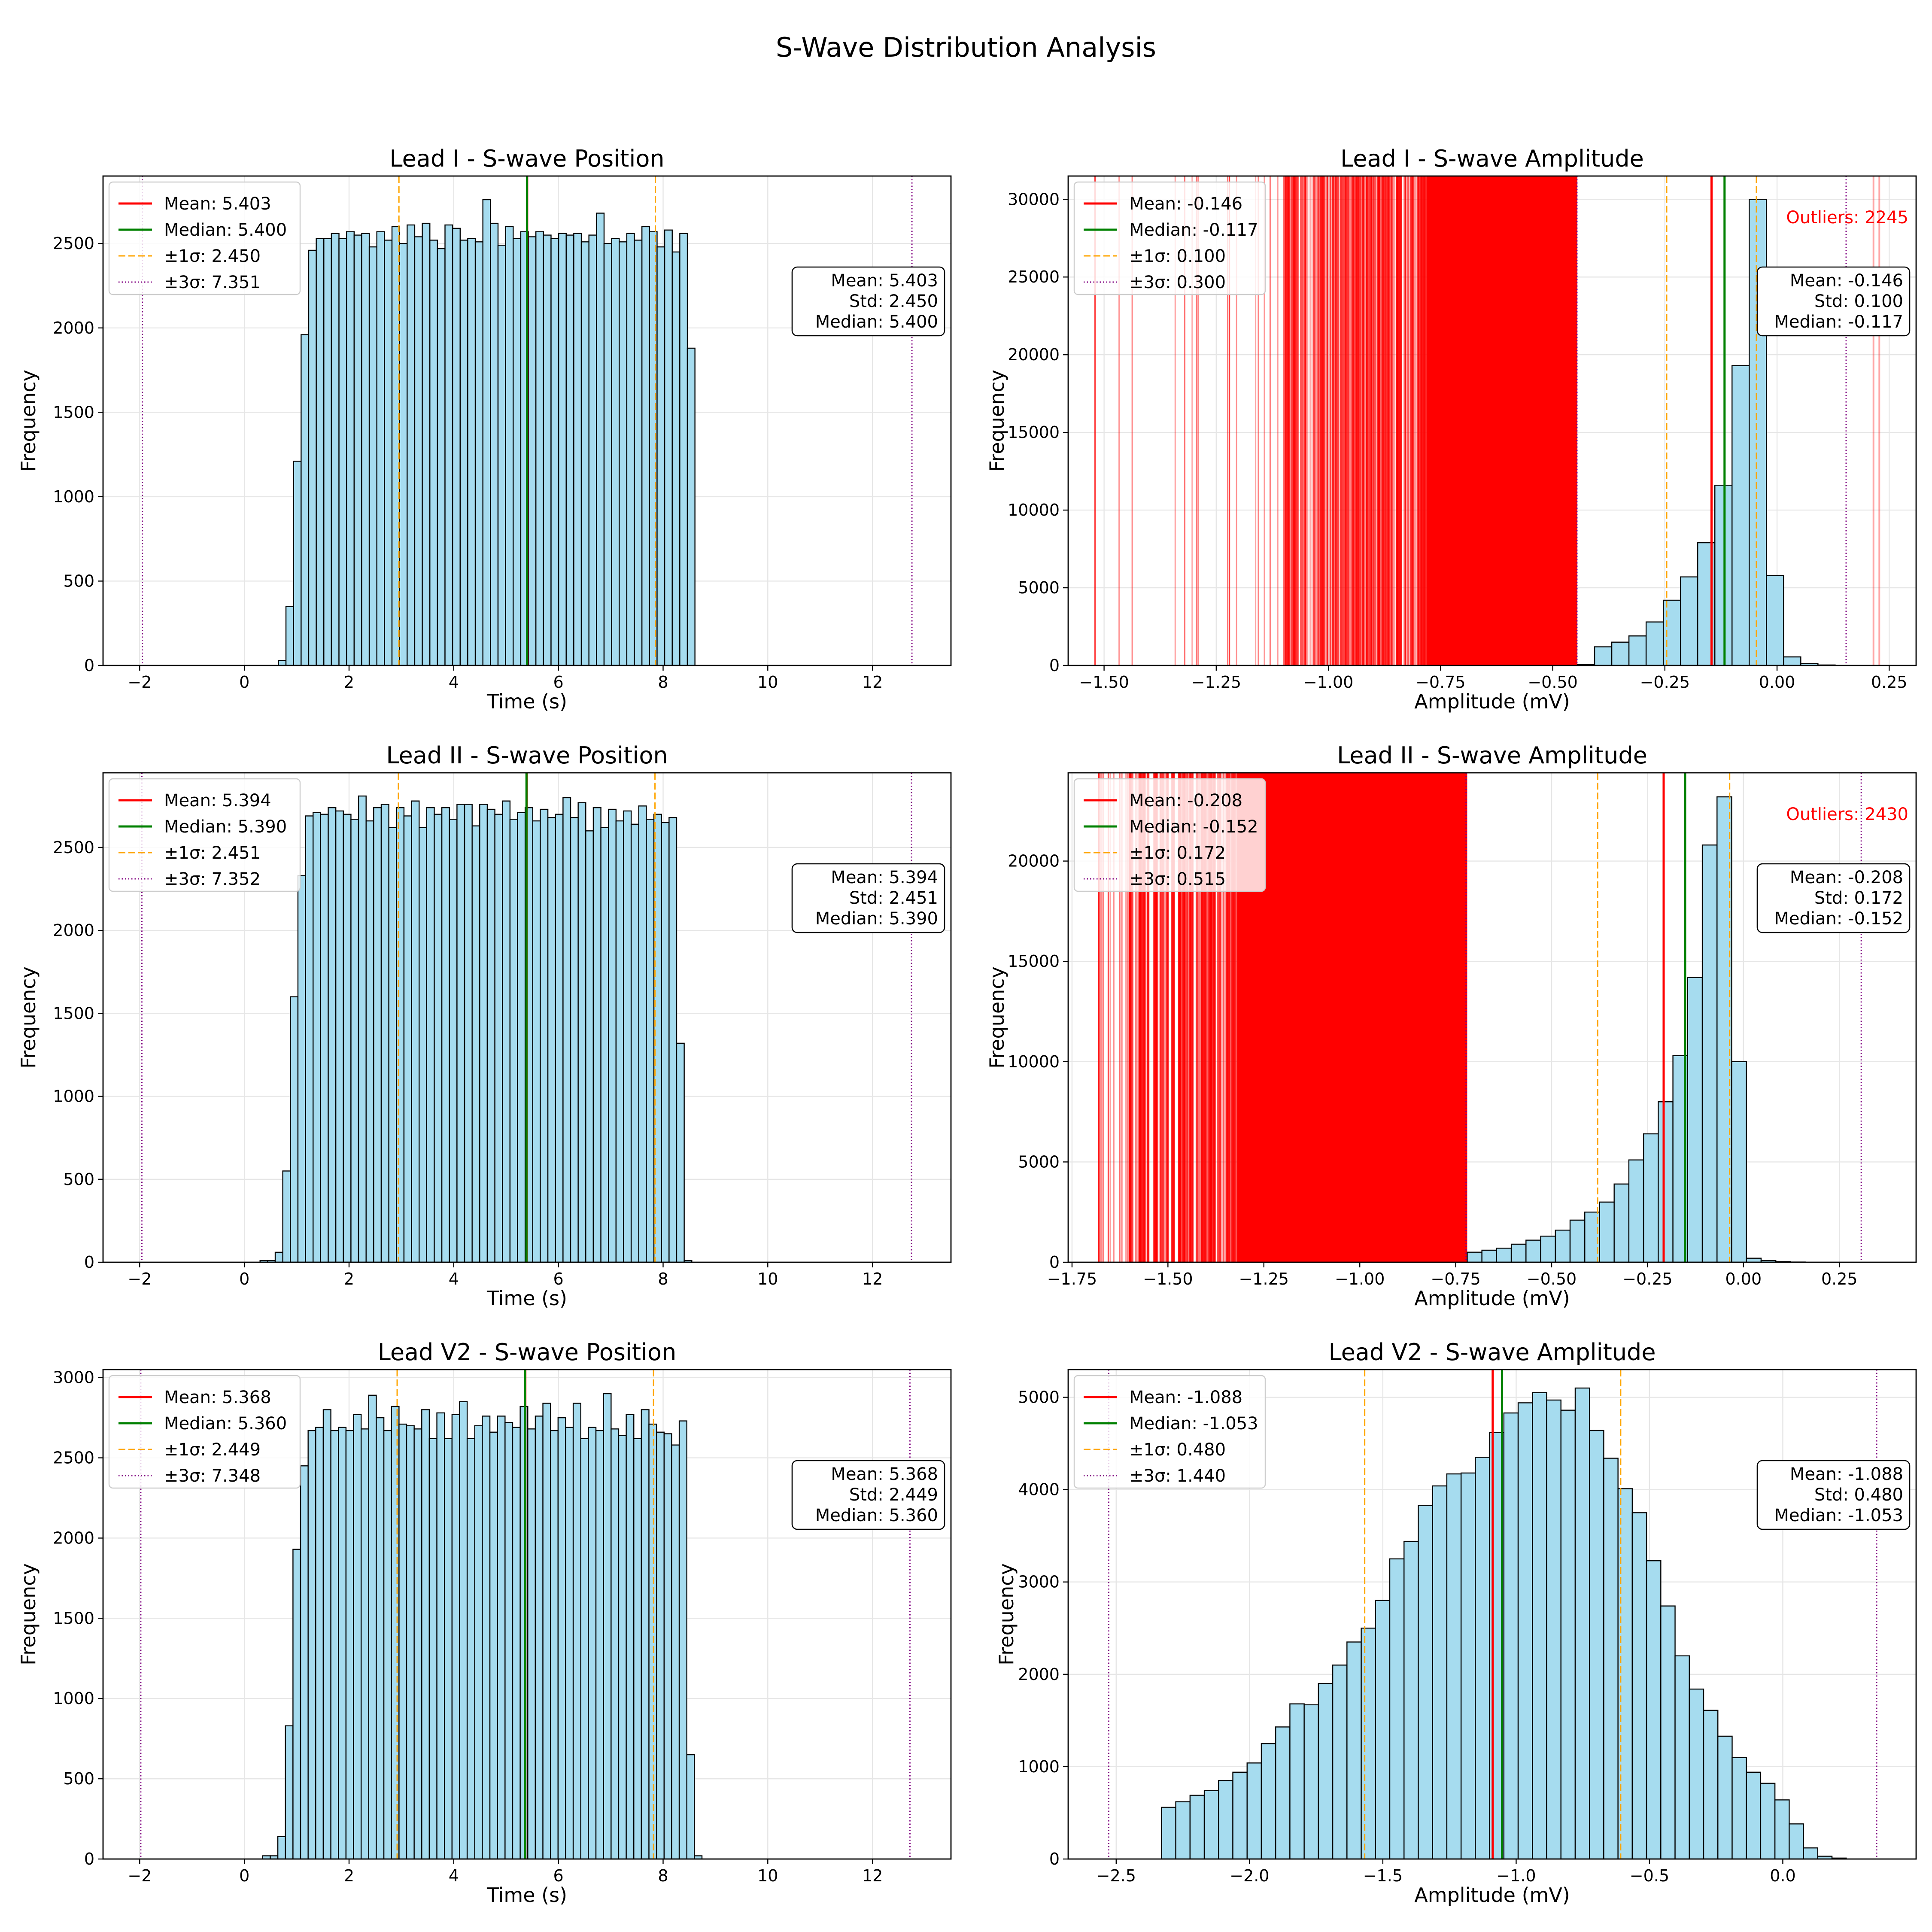 The height and width of the screenshot is (1932, 1932). I want to click on x-tick-label: −1.25, so click(1216, 682).